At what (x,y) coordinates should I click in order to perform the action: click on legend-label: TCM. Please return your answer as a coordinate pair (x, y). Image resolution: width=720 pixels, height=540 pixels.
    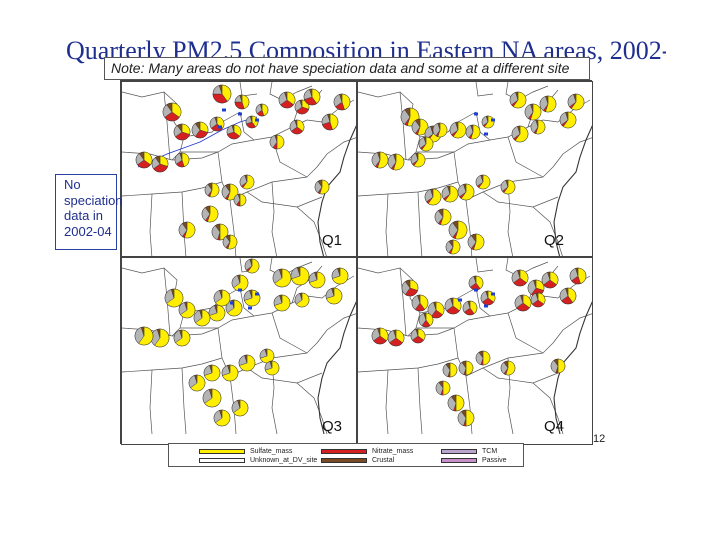
    Looking at the image, I should click on (490, 451).